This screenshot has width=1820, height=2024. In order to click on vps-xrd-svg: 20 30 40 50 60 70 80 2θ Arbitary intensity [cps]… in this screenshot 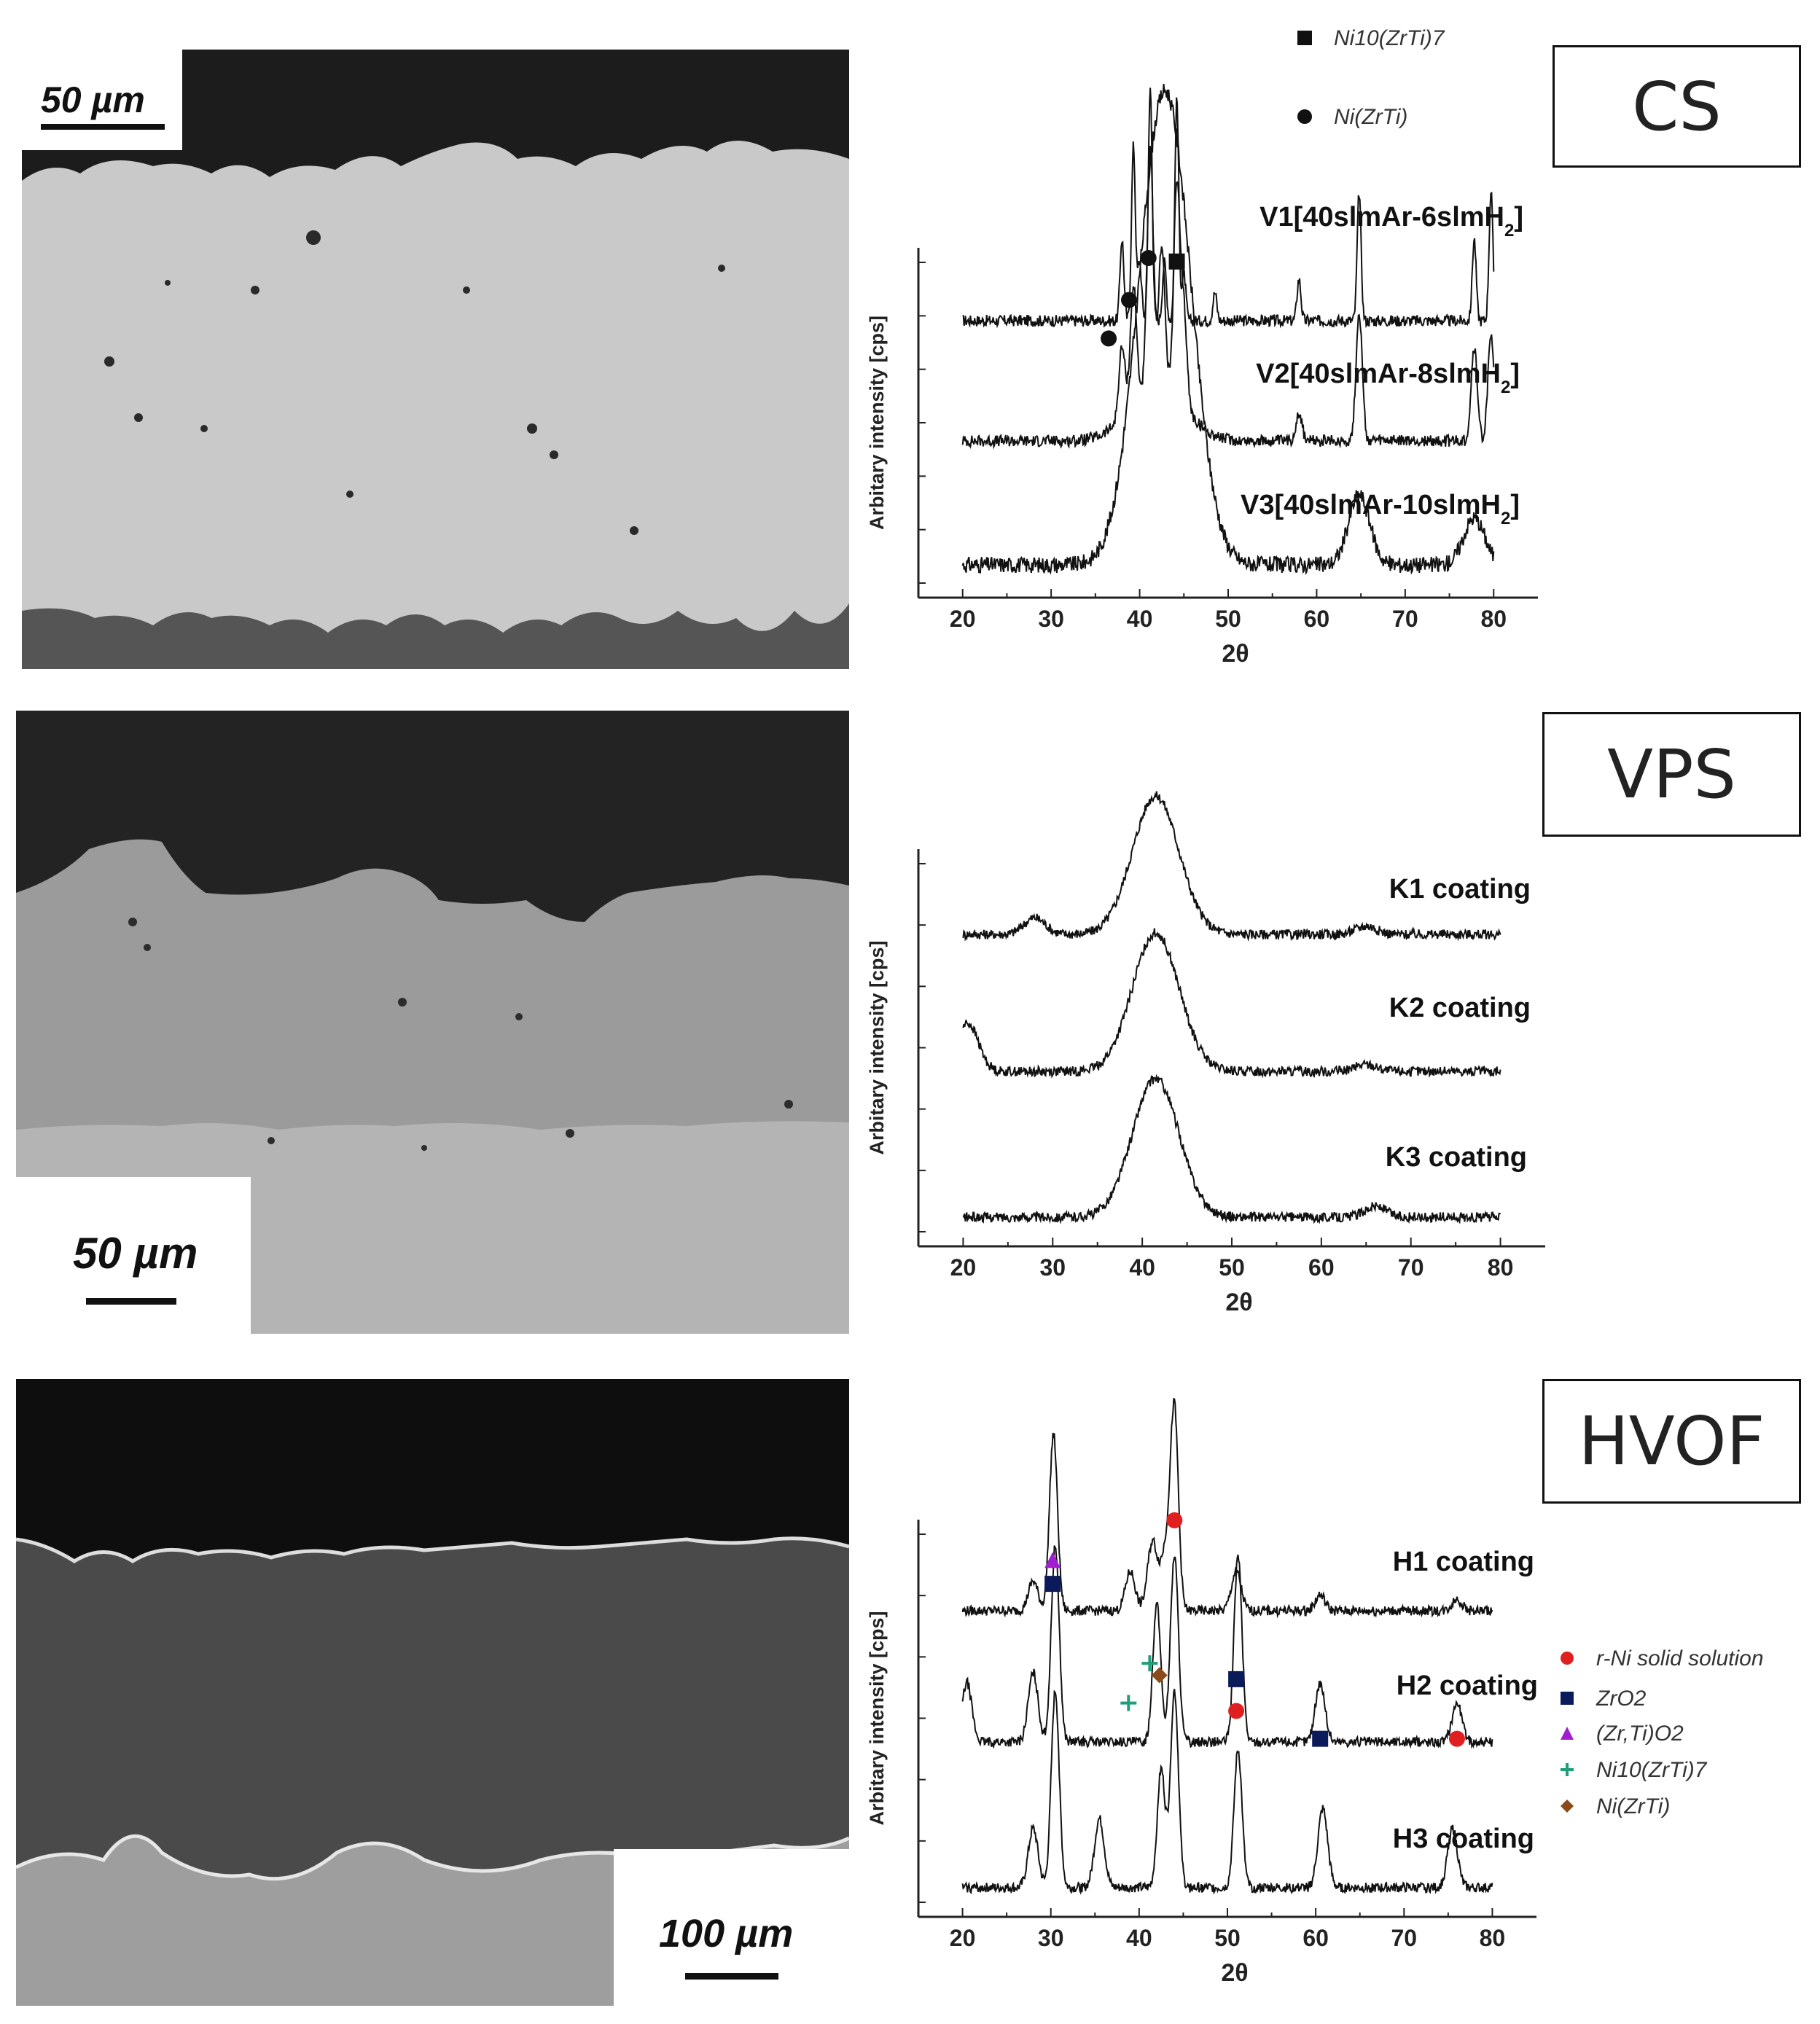, I will do `click(1205, 1053)`.